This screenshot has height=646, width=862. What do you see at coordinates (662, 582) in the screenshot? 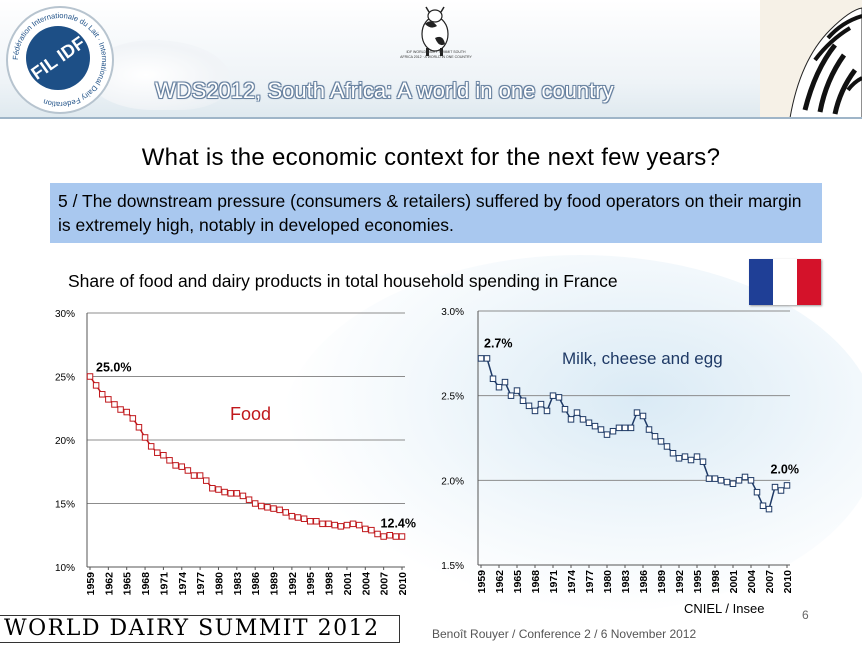
I see `x-tick-label: 1989` at bounding box center [662, 582].